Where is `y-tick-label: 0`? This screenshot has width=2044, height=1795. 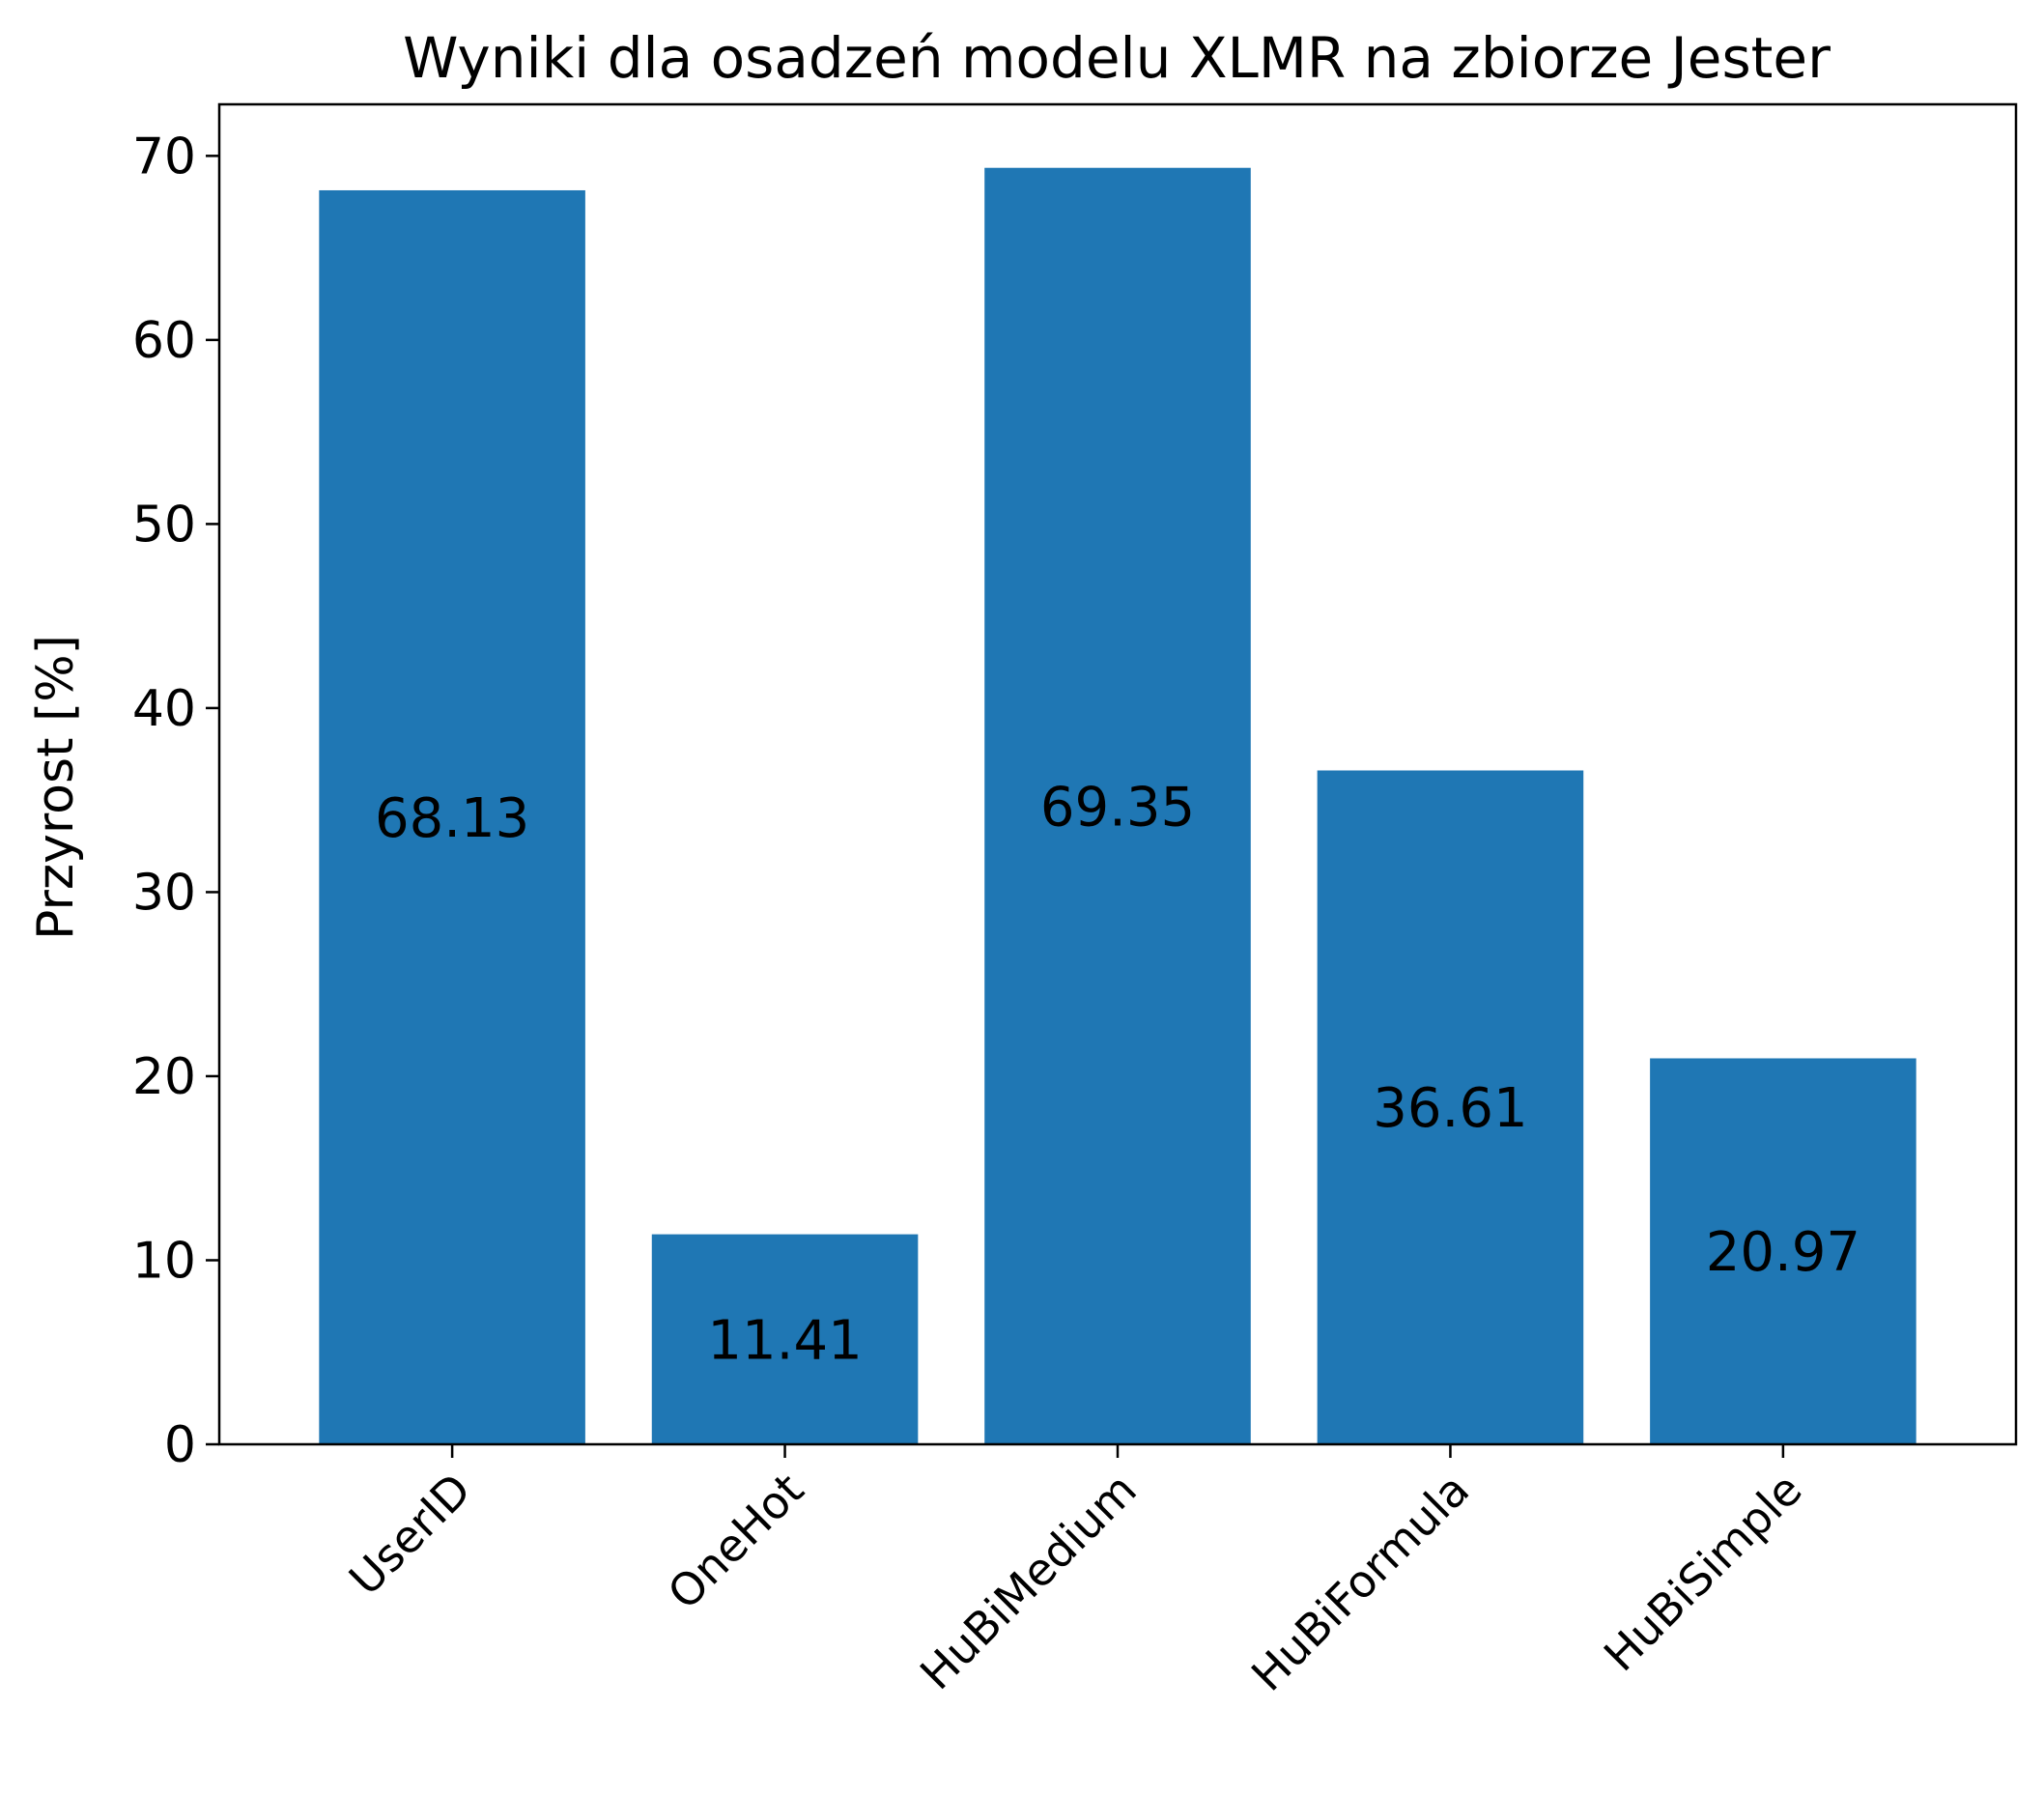
y-tick-label: 0 is located at coordinates (180, 1445).